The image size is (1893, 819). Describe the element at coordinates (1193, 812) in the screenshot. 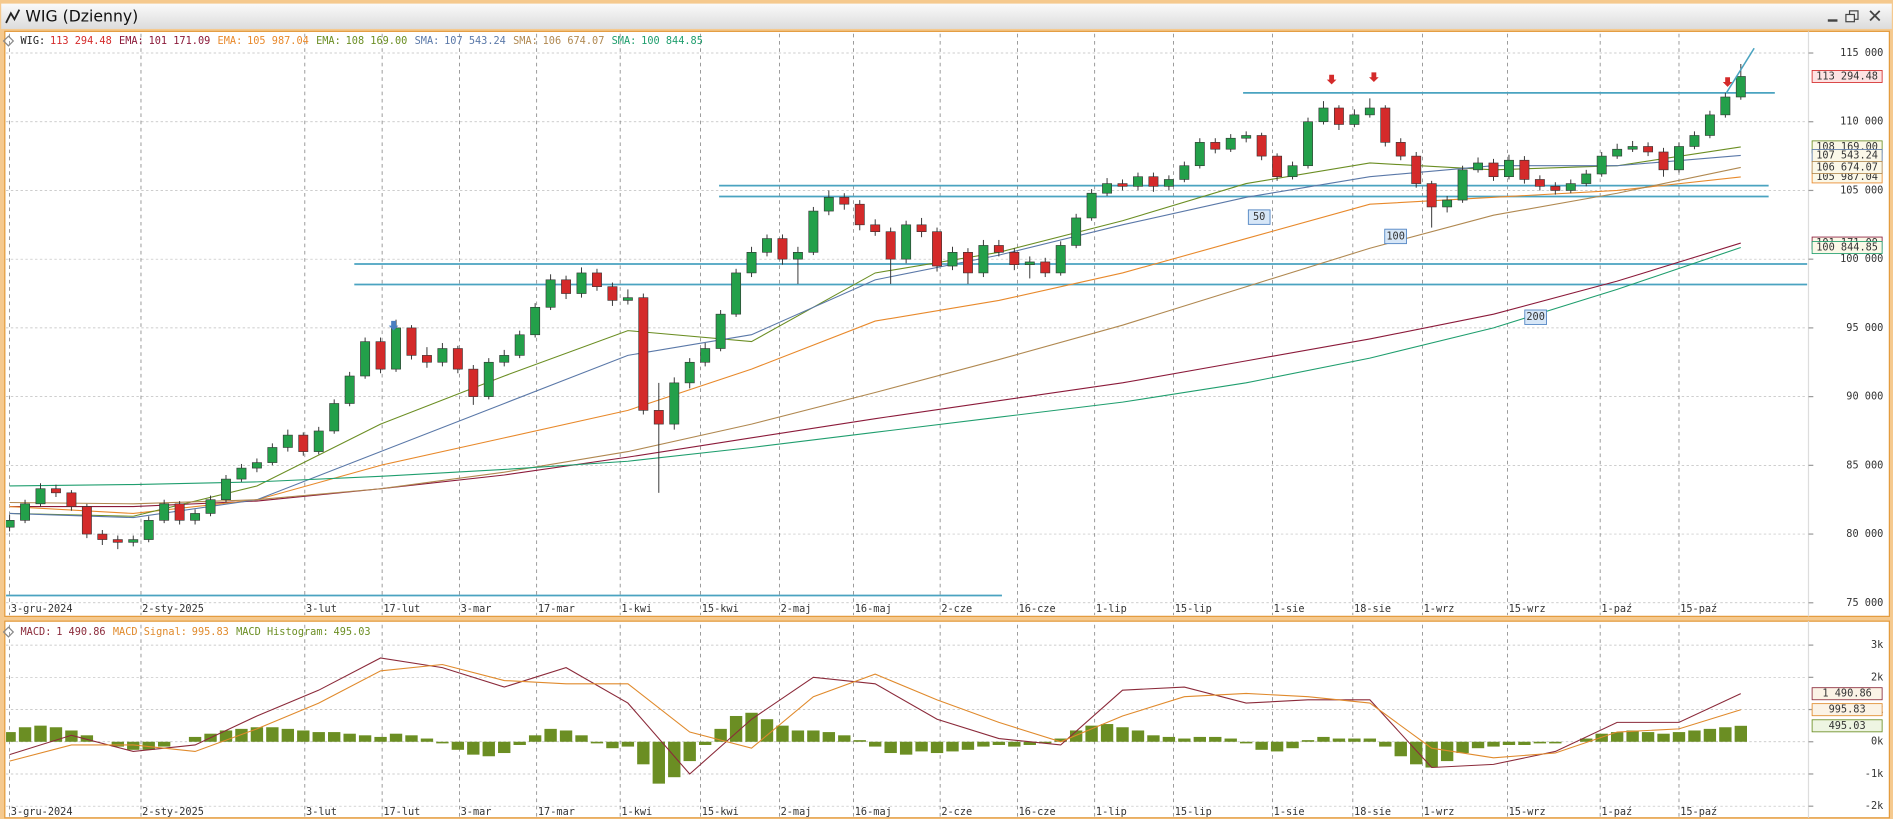

I see `x-tick-label: 15-lip` at that location.